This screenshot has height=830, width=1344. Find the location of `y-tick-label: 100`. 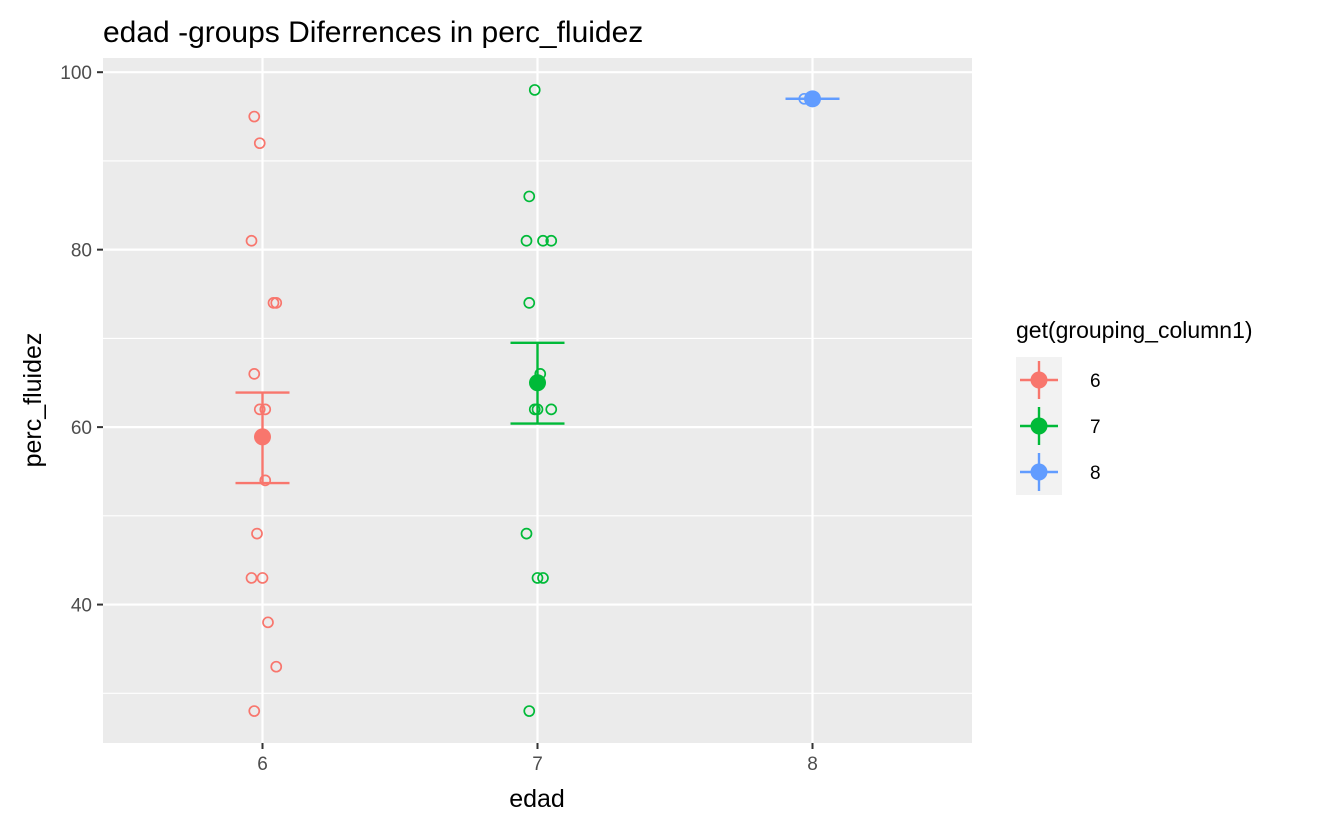

y-tick-label: 100 is located at coordinates (76, 73).